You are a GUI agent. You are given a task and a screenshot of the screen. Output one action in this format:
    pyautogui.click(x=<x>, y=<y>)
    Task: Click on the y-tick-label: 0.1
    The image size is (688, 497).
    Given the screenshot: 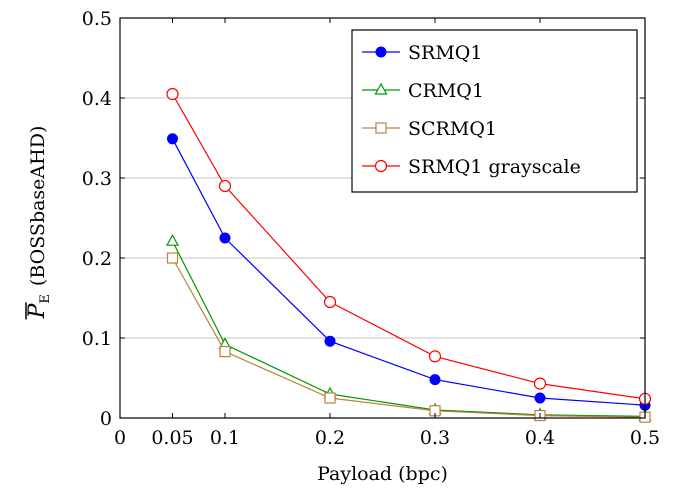 What is the action you would take?
    pyautogui.click(x=97, y=339)
    